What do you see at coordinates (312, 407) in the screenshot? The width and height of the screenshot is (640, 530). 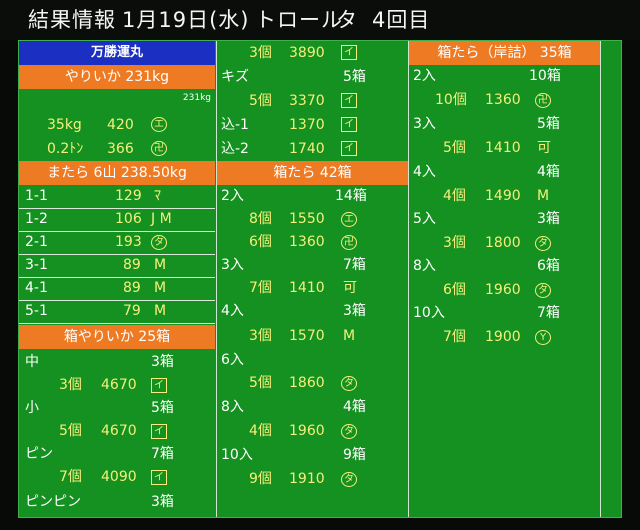 I see `list-item: 8入 4箱` at bounding box center [312, 407].